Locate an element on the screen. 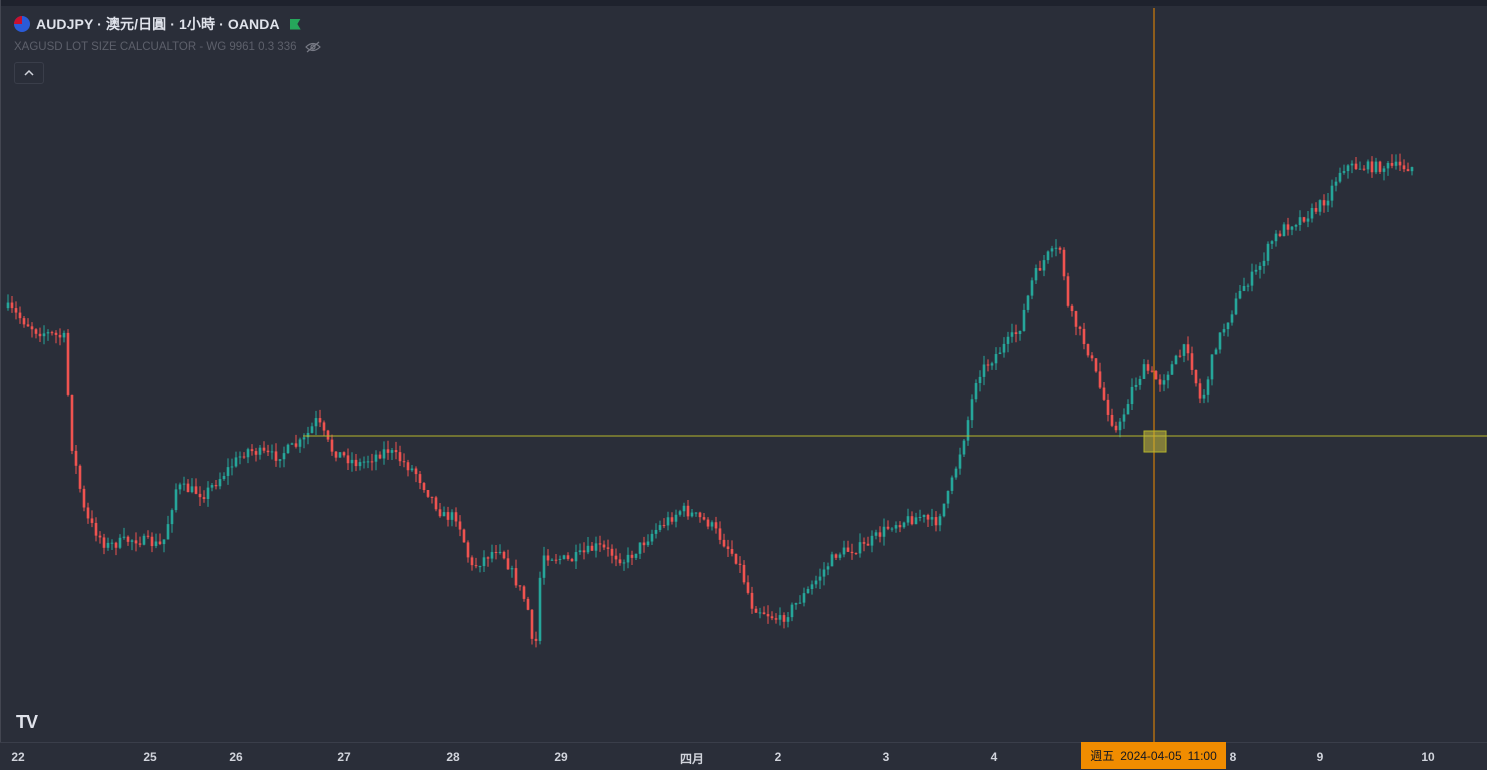 The height and width of the screenshot is (770, 1487). time-tick: 10 is located at coordinates (1428, 757).